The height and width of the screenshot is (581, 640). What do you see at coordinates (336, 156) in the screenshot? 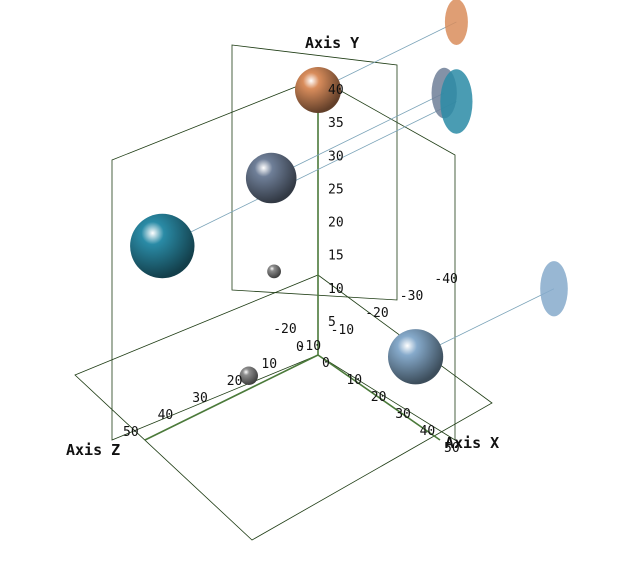
I see `y-tick-label: 30` at bounding box center [336, 156].